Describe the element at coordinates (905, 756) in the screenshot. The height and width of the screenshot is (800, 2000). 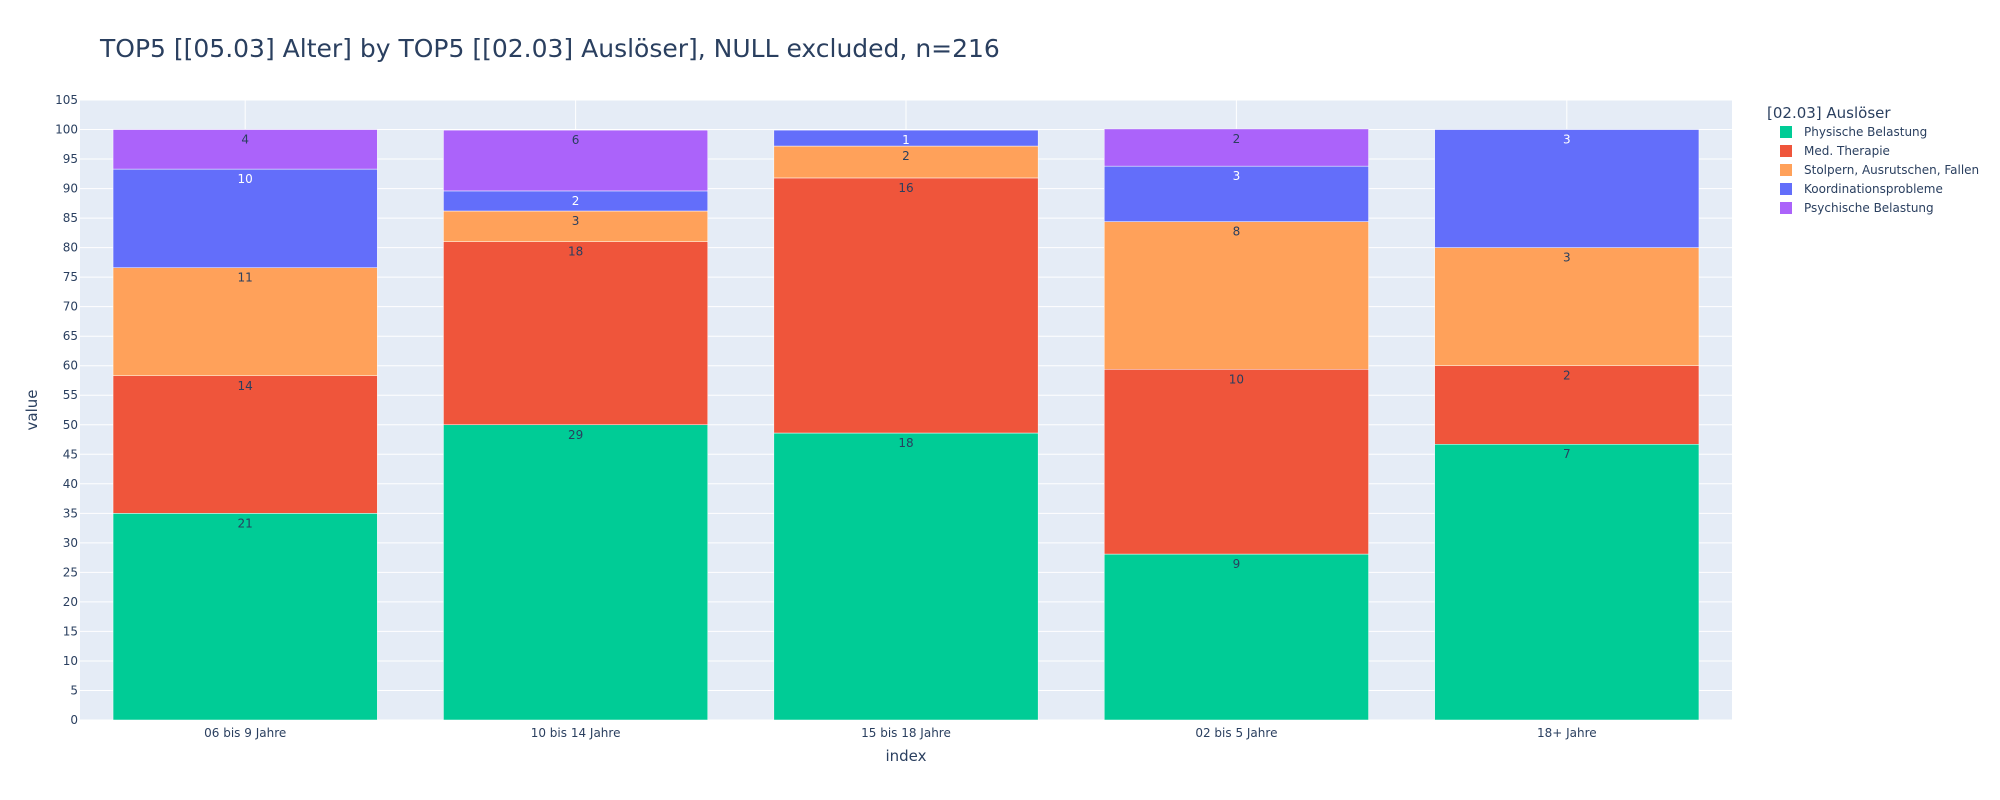
I see `x-axis-title: index` at that location.